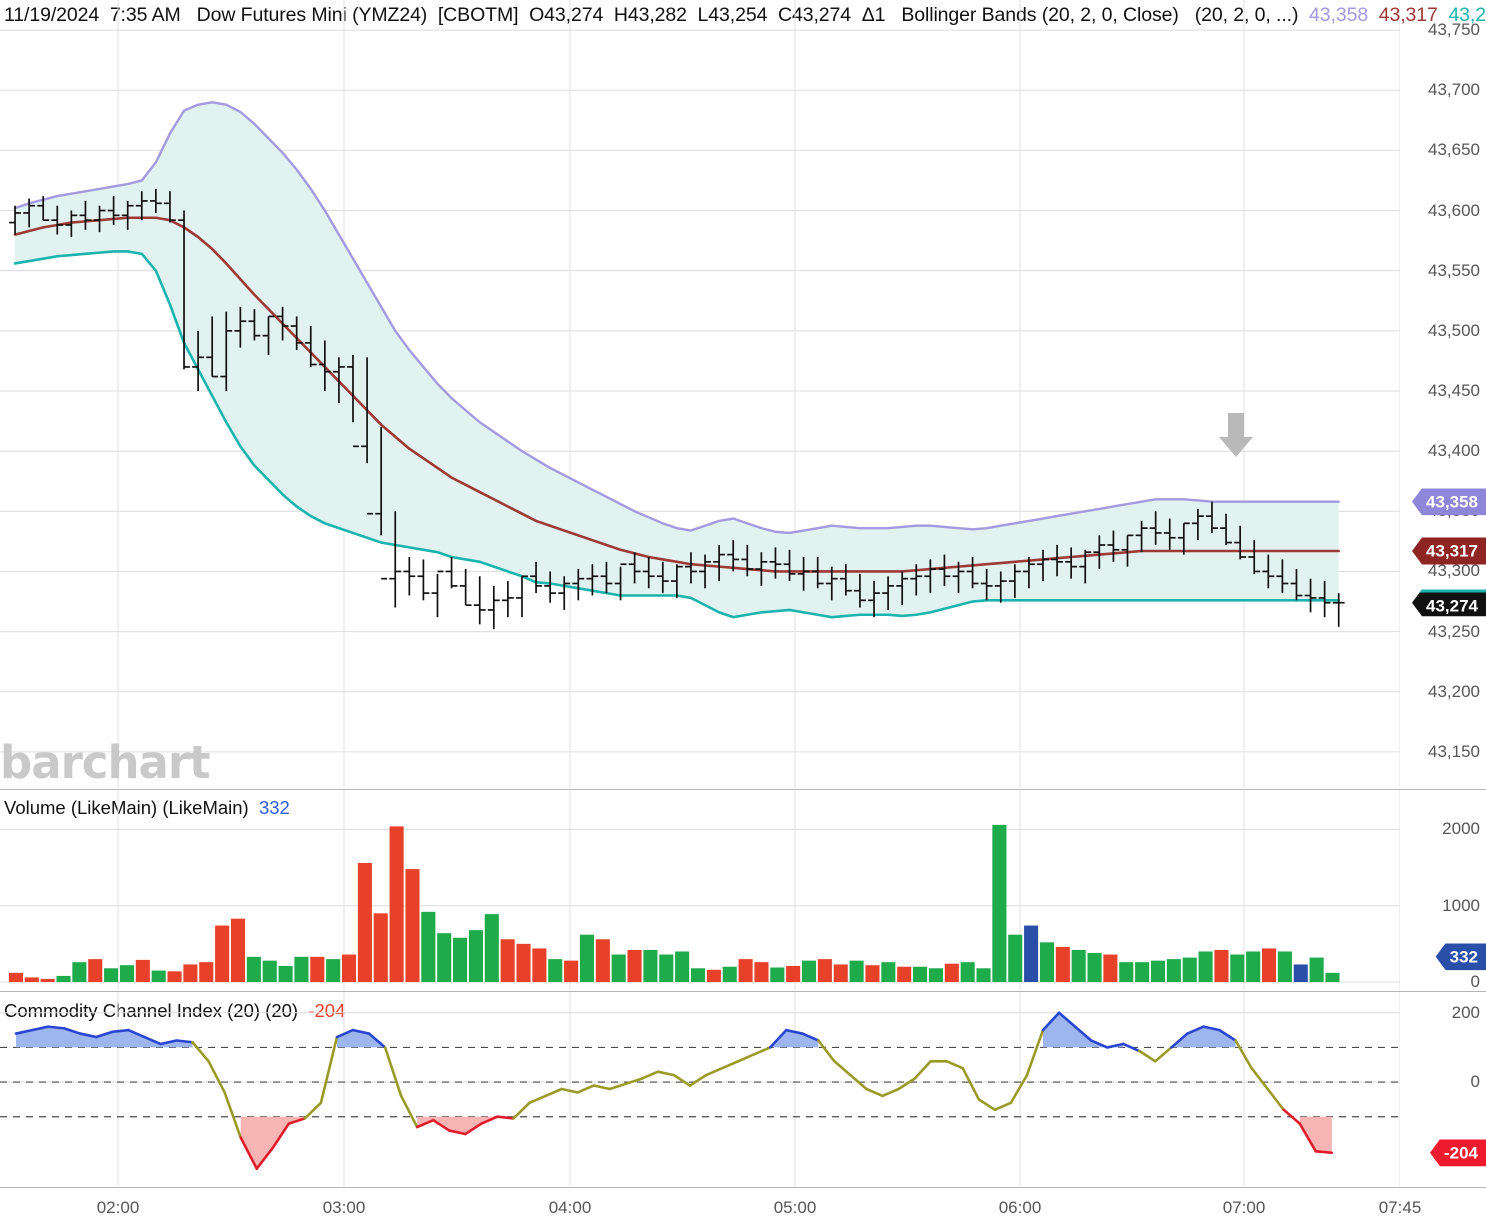 The height and width of the screenshot is (1226, 1486). Describe the element at coordinates (1454, 390) in the screenshot. I see `price-axis-label: 43,450` at that location.